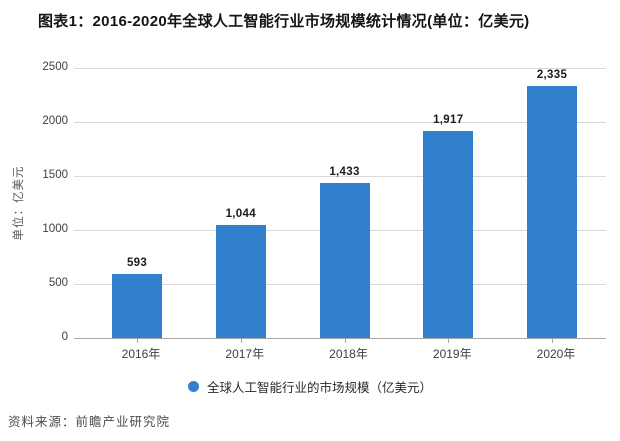 This screenshot has height=441, width=620. What do you see at coordinates (240, 281) in the screenshot?
I see `bar-2017年` at bounding box center [240, 281].